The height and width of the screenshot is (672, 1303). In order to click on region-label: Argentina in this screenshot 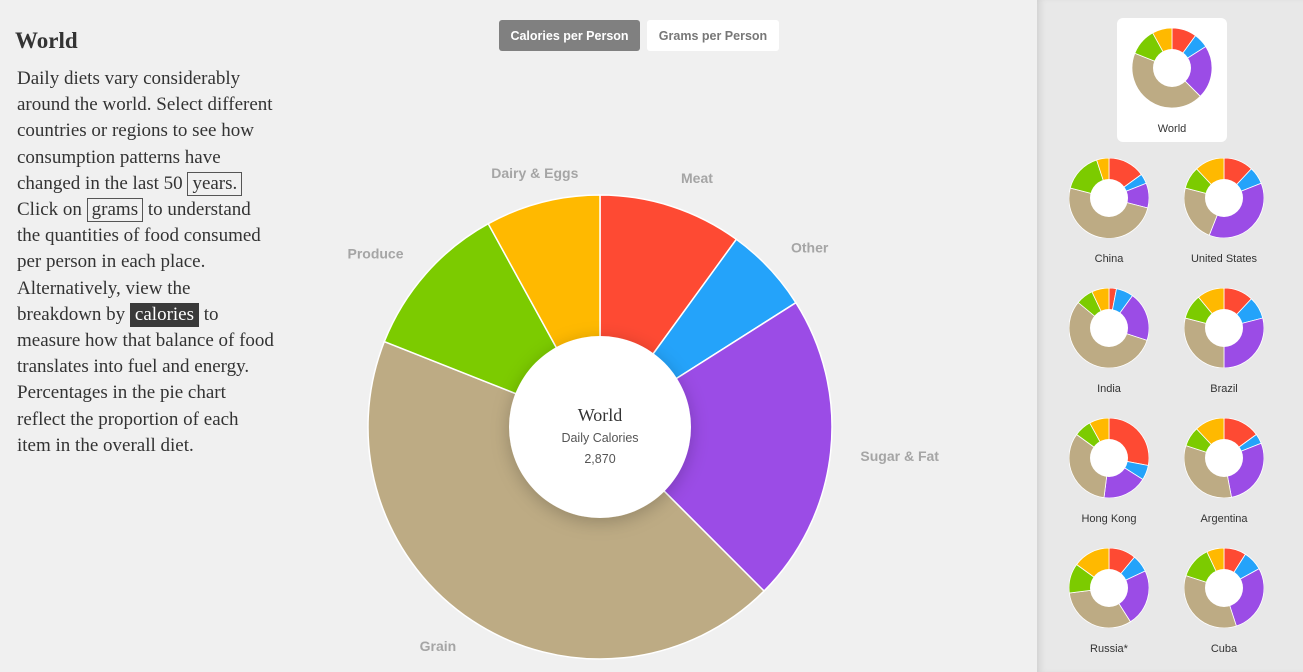, I will do `click(1224, 519)`.